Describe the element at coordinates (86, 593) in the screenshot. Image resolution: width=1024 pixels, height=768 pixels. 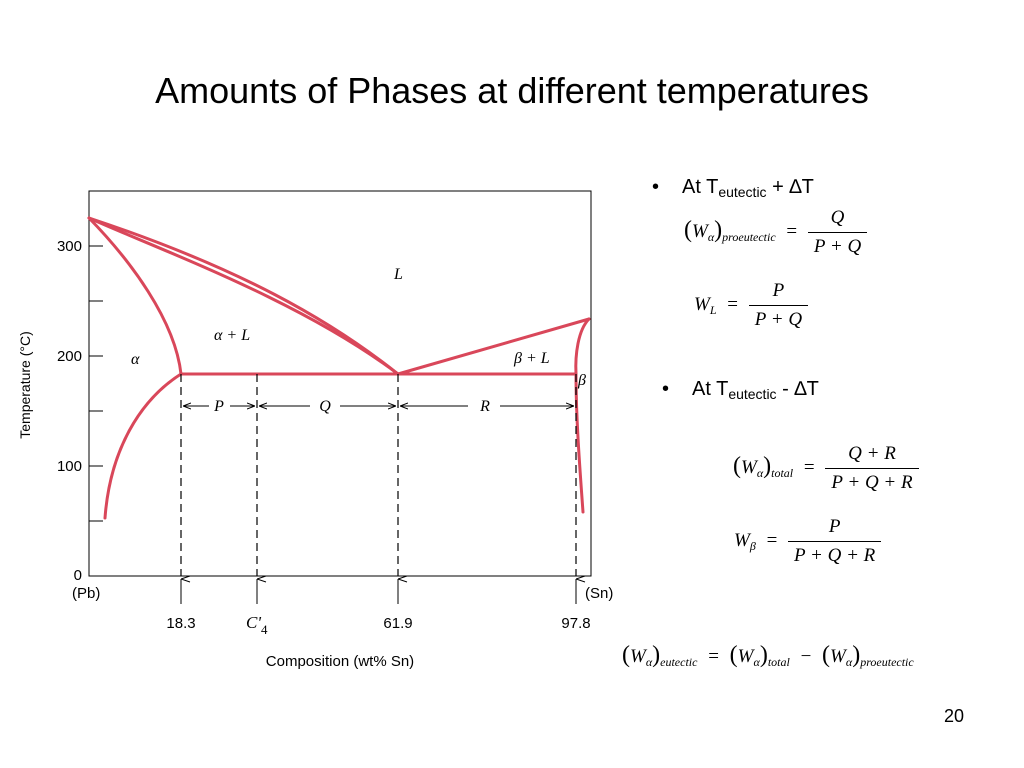
I see `x-left-end-label: (Pb)` at that location.